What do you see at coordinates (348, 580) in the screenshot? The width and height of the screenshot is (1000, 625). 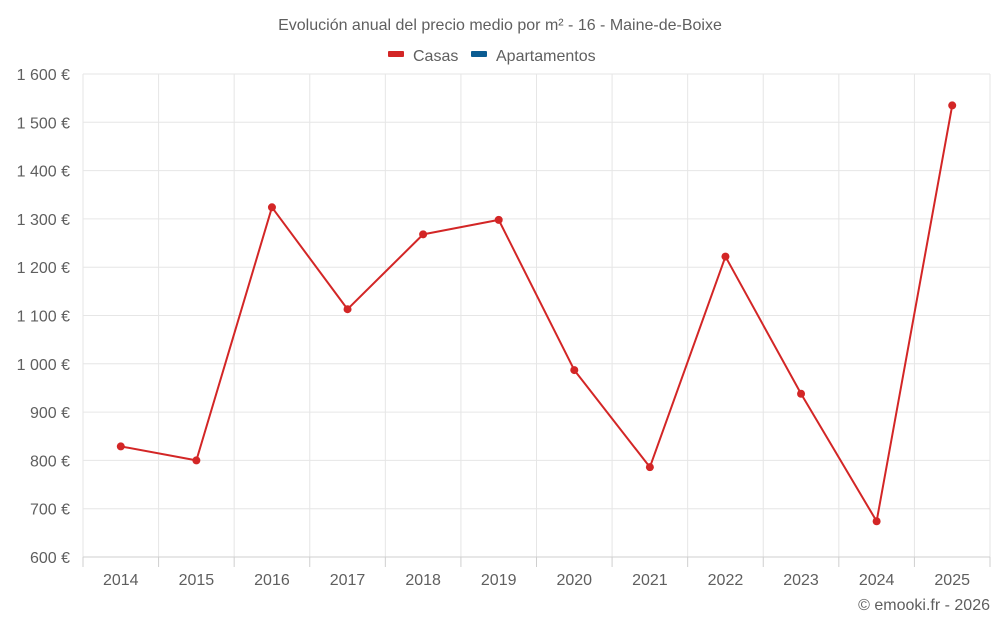 I see `x-tick-label: 2017` at bounding box center [348, 580].